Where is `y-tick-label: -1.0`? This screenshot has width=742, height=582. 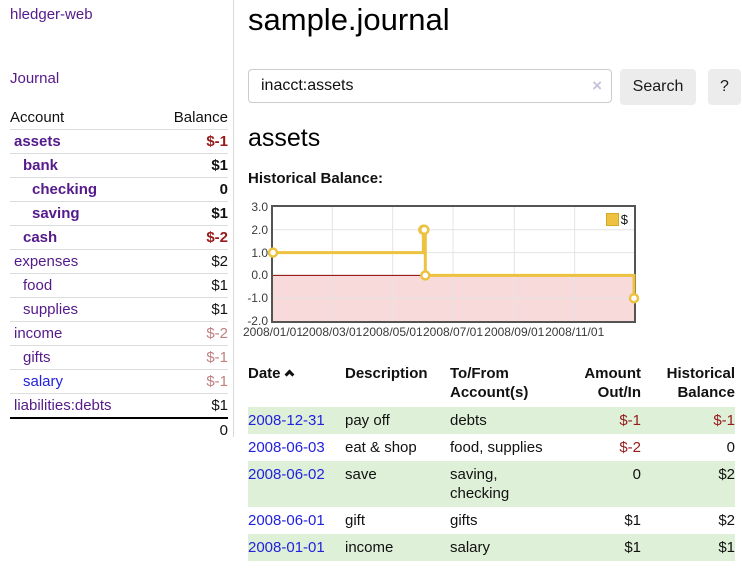
y-tick-label: -1.0 is located at coordinates (257, 298).